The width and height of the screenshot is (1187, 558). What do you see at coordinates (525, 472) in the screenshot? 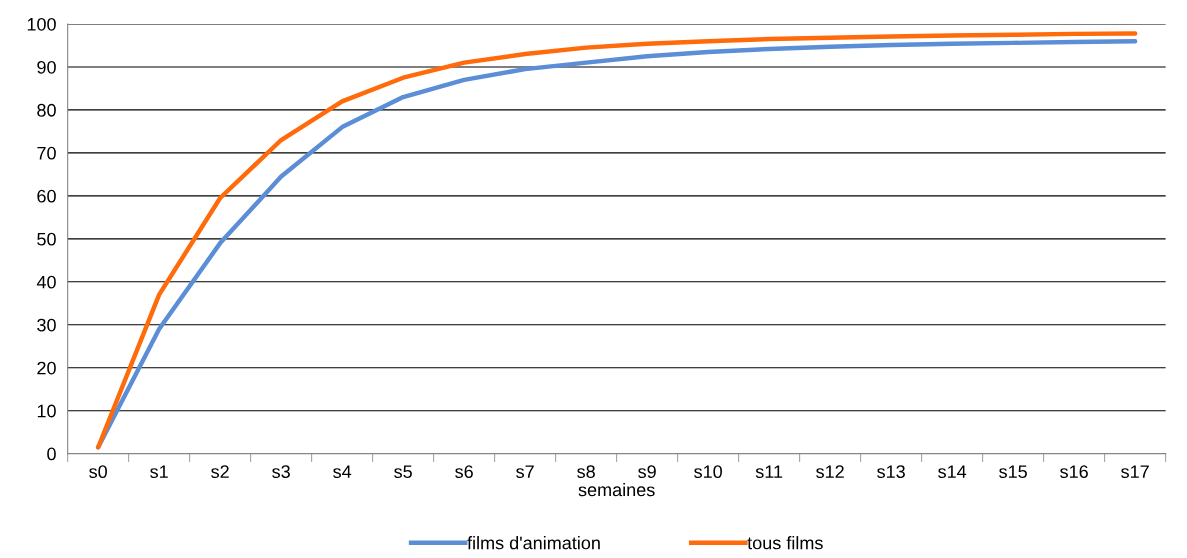
I see `x-tick-label: s7` at bounding box center [525, 472].